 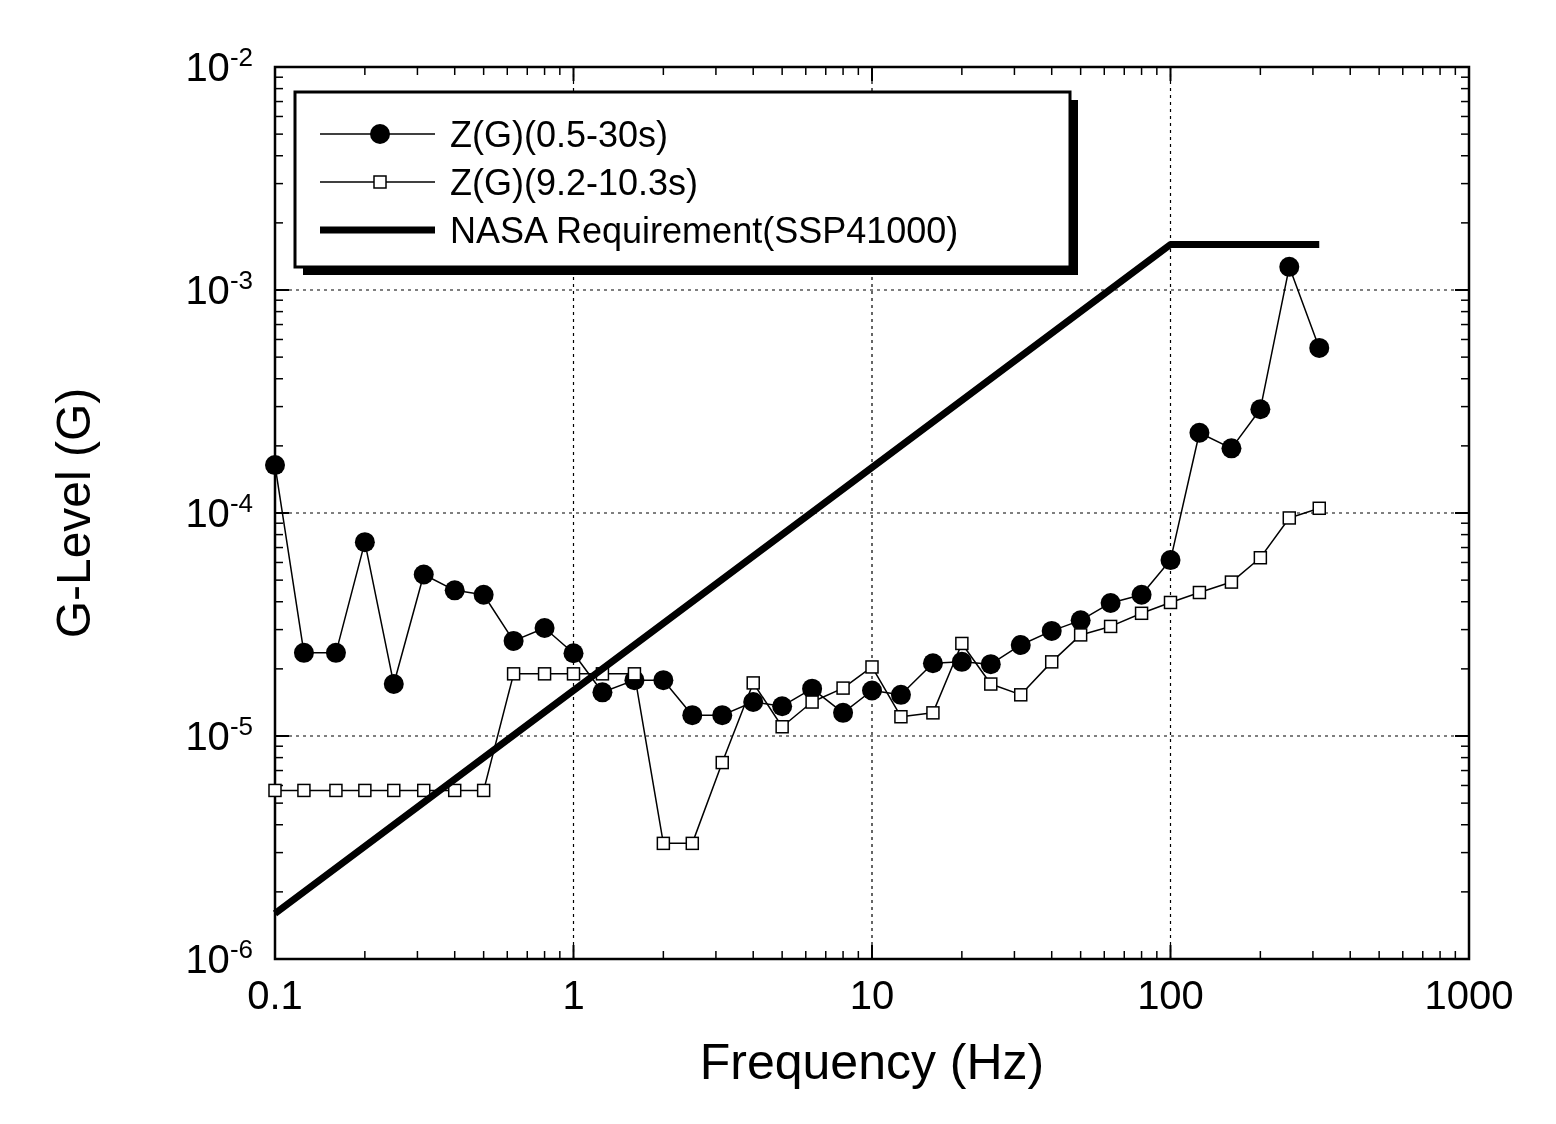 I want to click on y-tick-label: 10$^{-2}$, so click(x=219, y=65).